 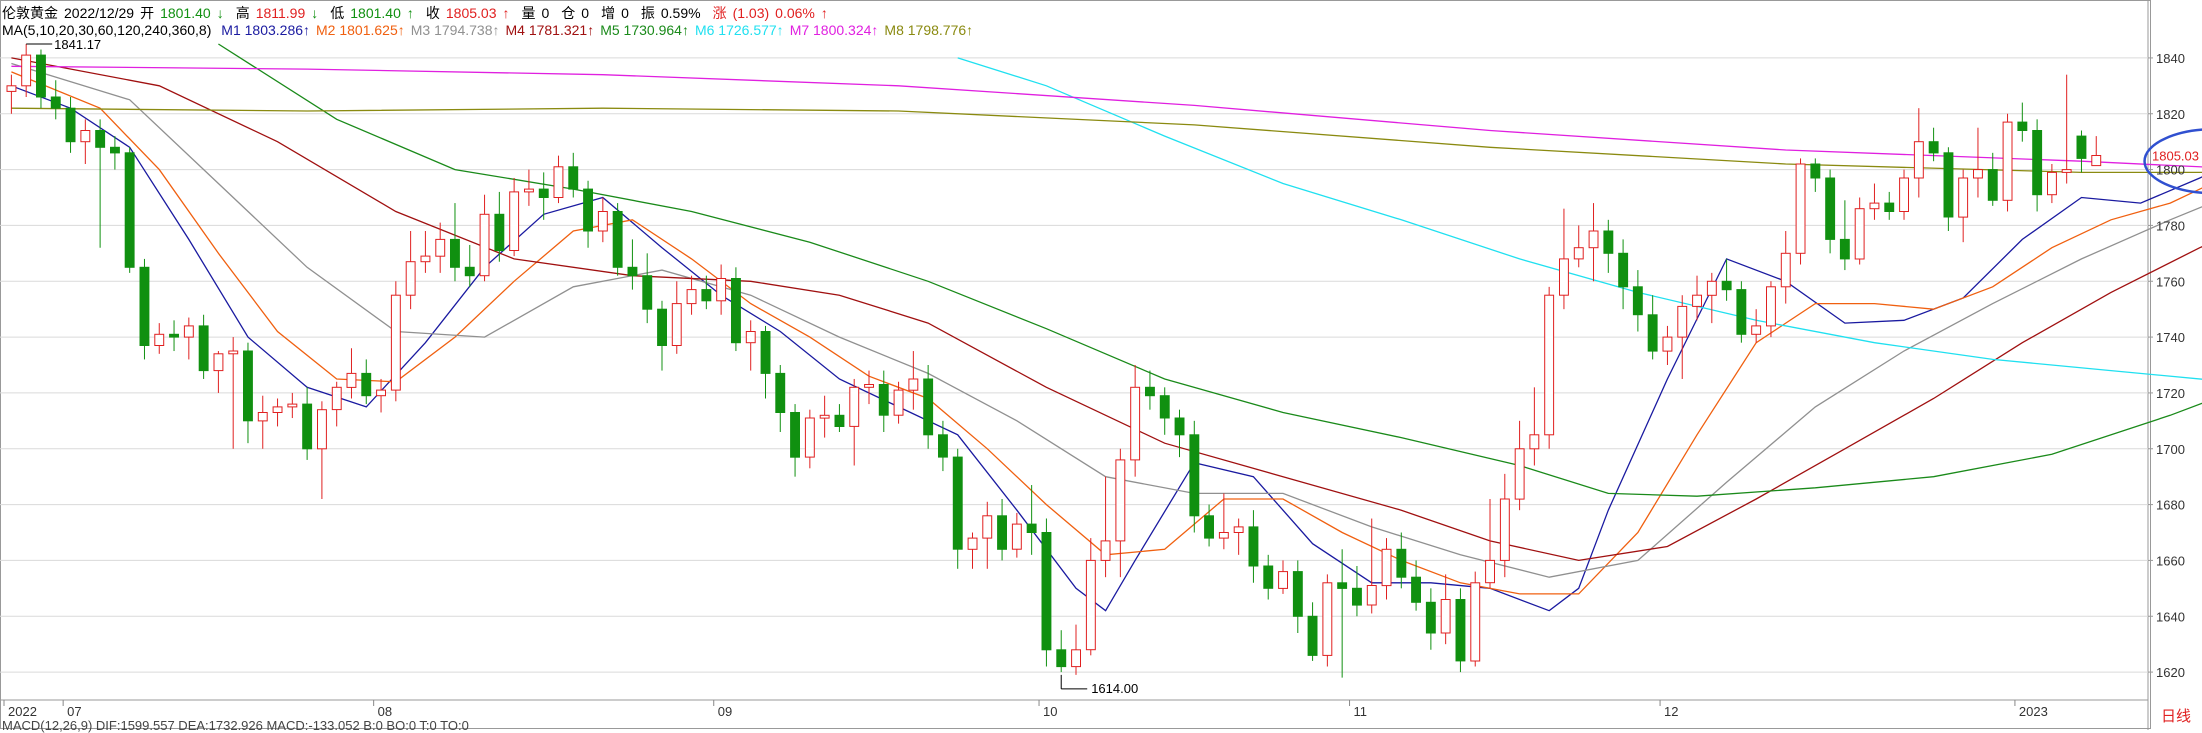 I want to click on x-tick-label: 2022, so click(x=22, y=711).